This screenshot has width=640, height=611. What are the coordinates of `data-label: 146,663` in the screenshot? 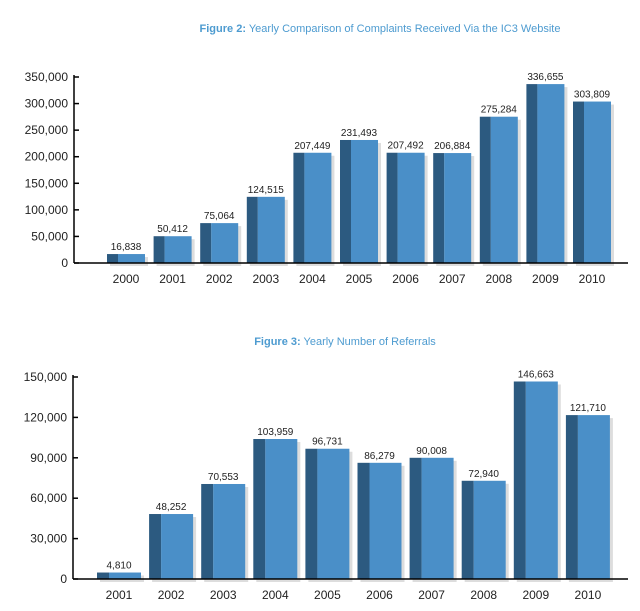 It's located at (536, 374).